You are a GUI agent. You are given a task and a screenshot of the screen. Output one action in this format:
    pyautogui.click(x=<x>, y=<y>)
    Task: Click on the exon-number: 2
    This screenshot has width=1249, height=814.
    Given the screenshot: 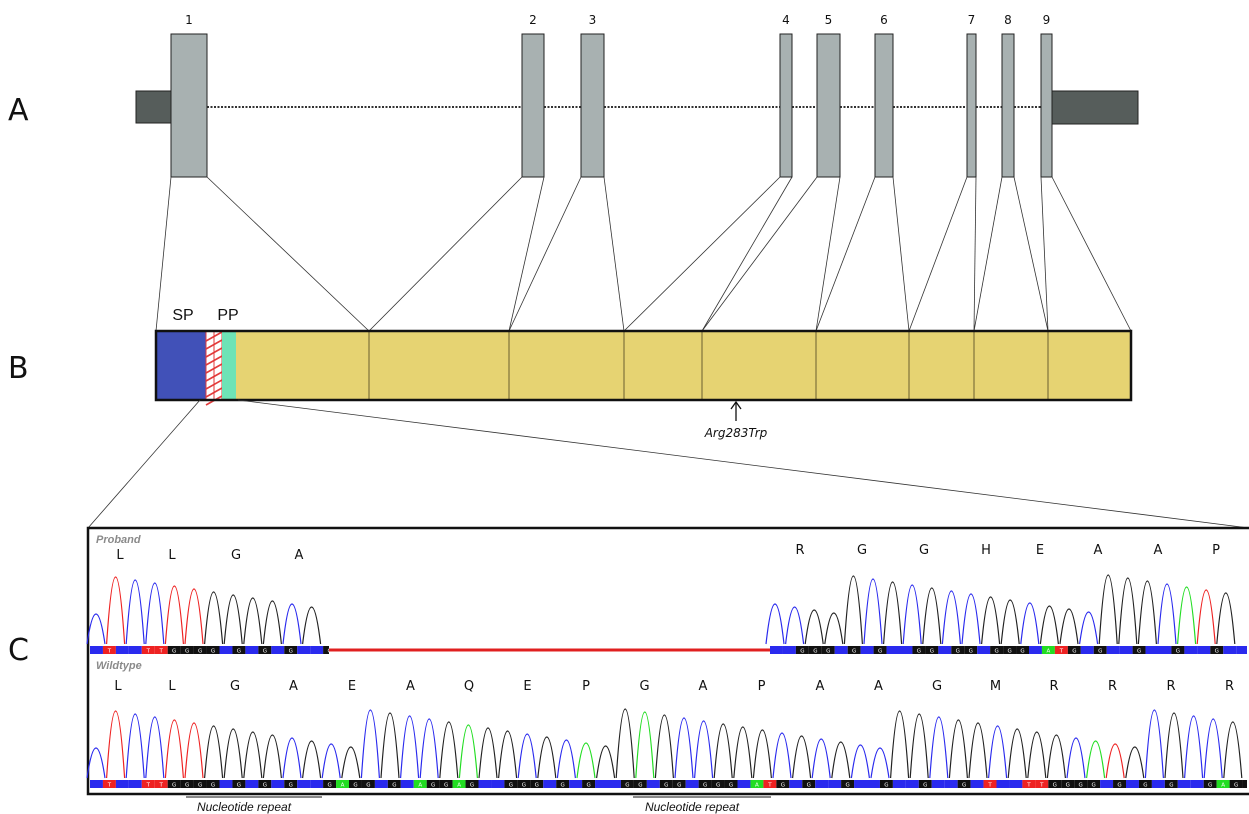 What is the action you would take?
    pyautogui.click(x=533, y=20)
    